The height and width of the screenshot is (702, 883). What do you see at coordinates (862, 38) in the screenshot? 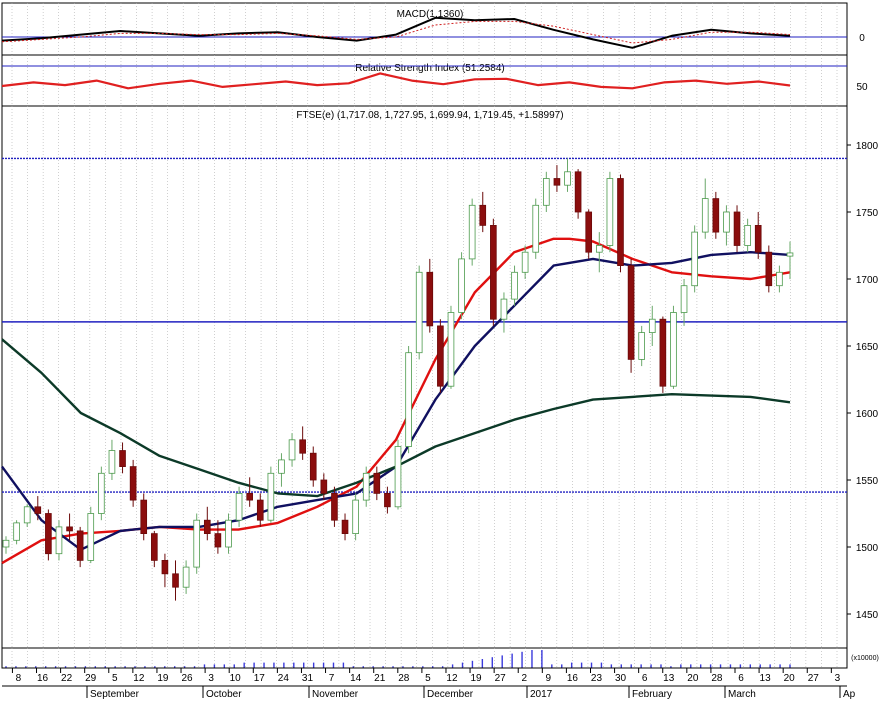
I see `macd-tick-label: 0` at bounding box center [862, 38].